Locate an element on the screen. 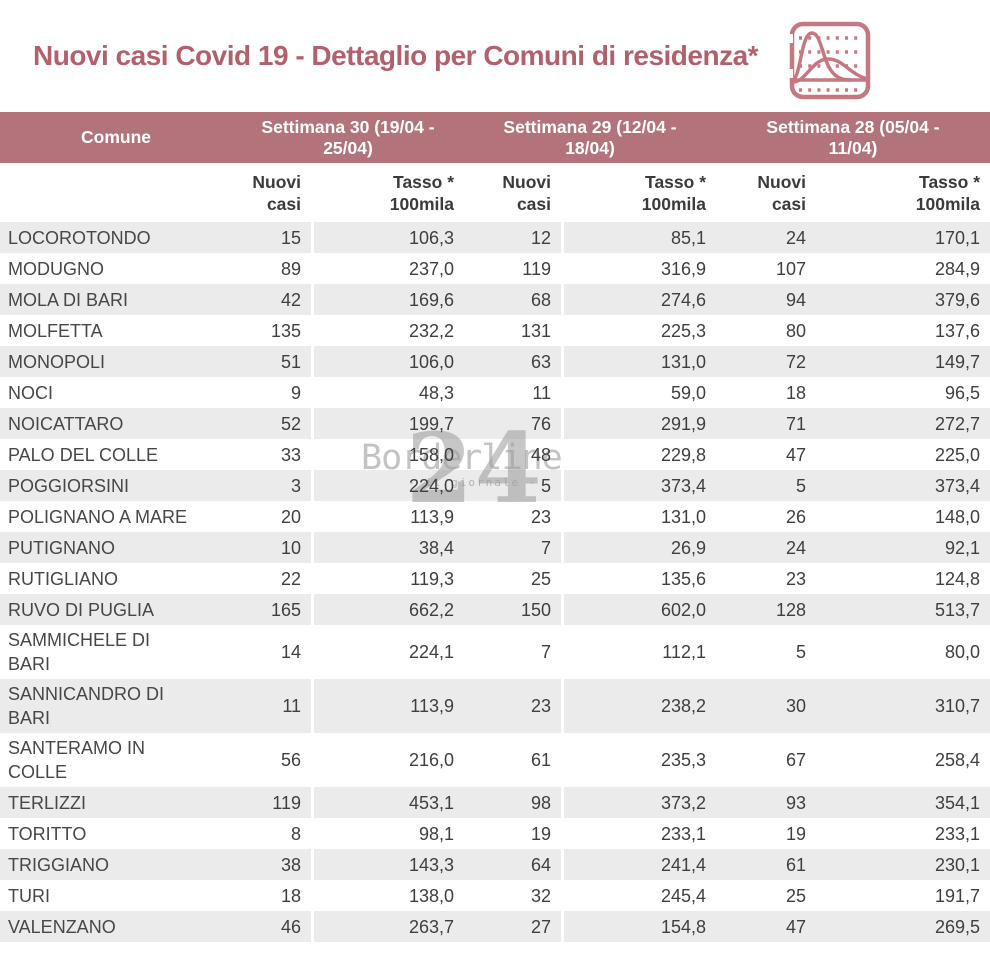 Image resolution: width=990 pixels, height=956 pixels. tasso-w28-cell: 124,8 is located at coordinates (957, 578).